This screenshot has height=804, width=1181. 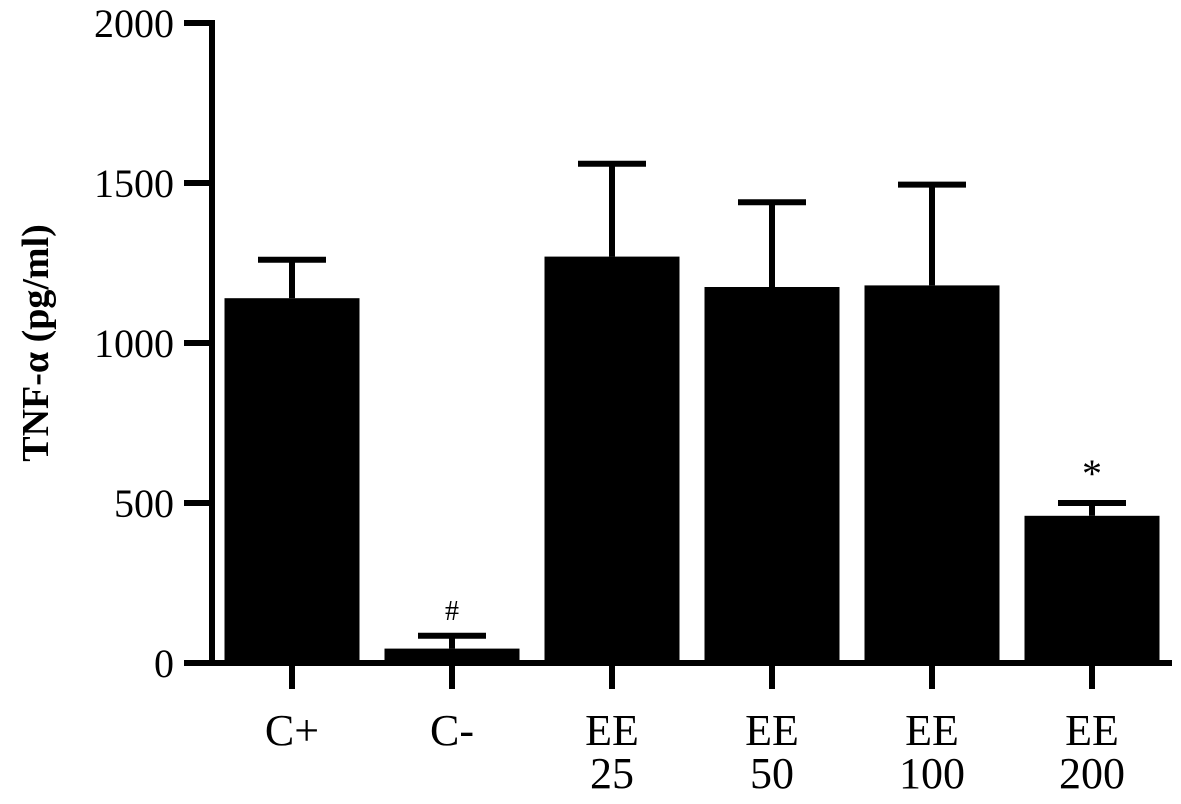 I want to click on x-tick-label-3-1: 50, so click(x=772, y=773).